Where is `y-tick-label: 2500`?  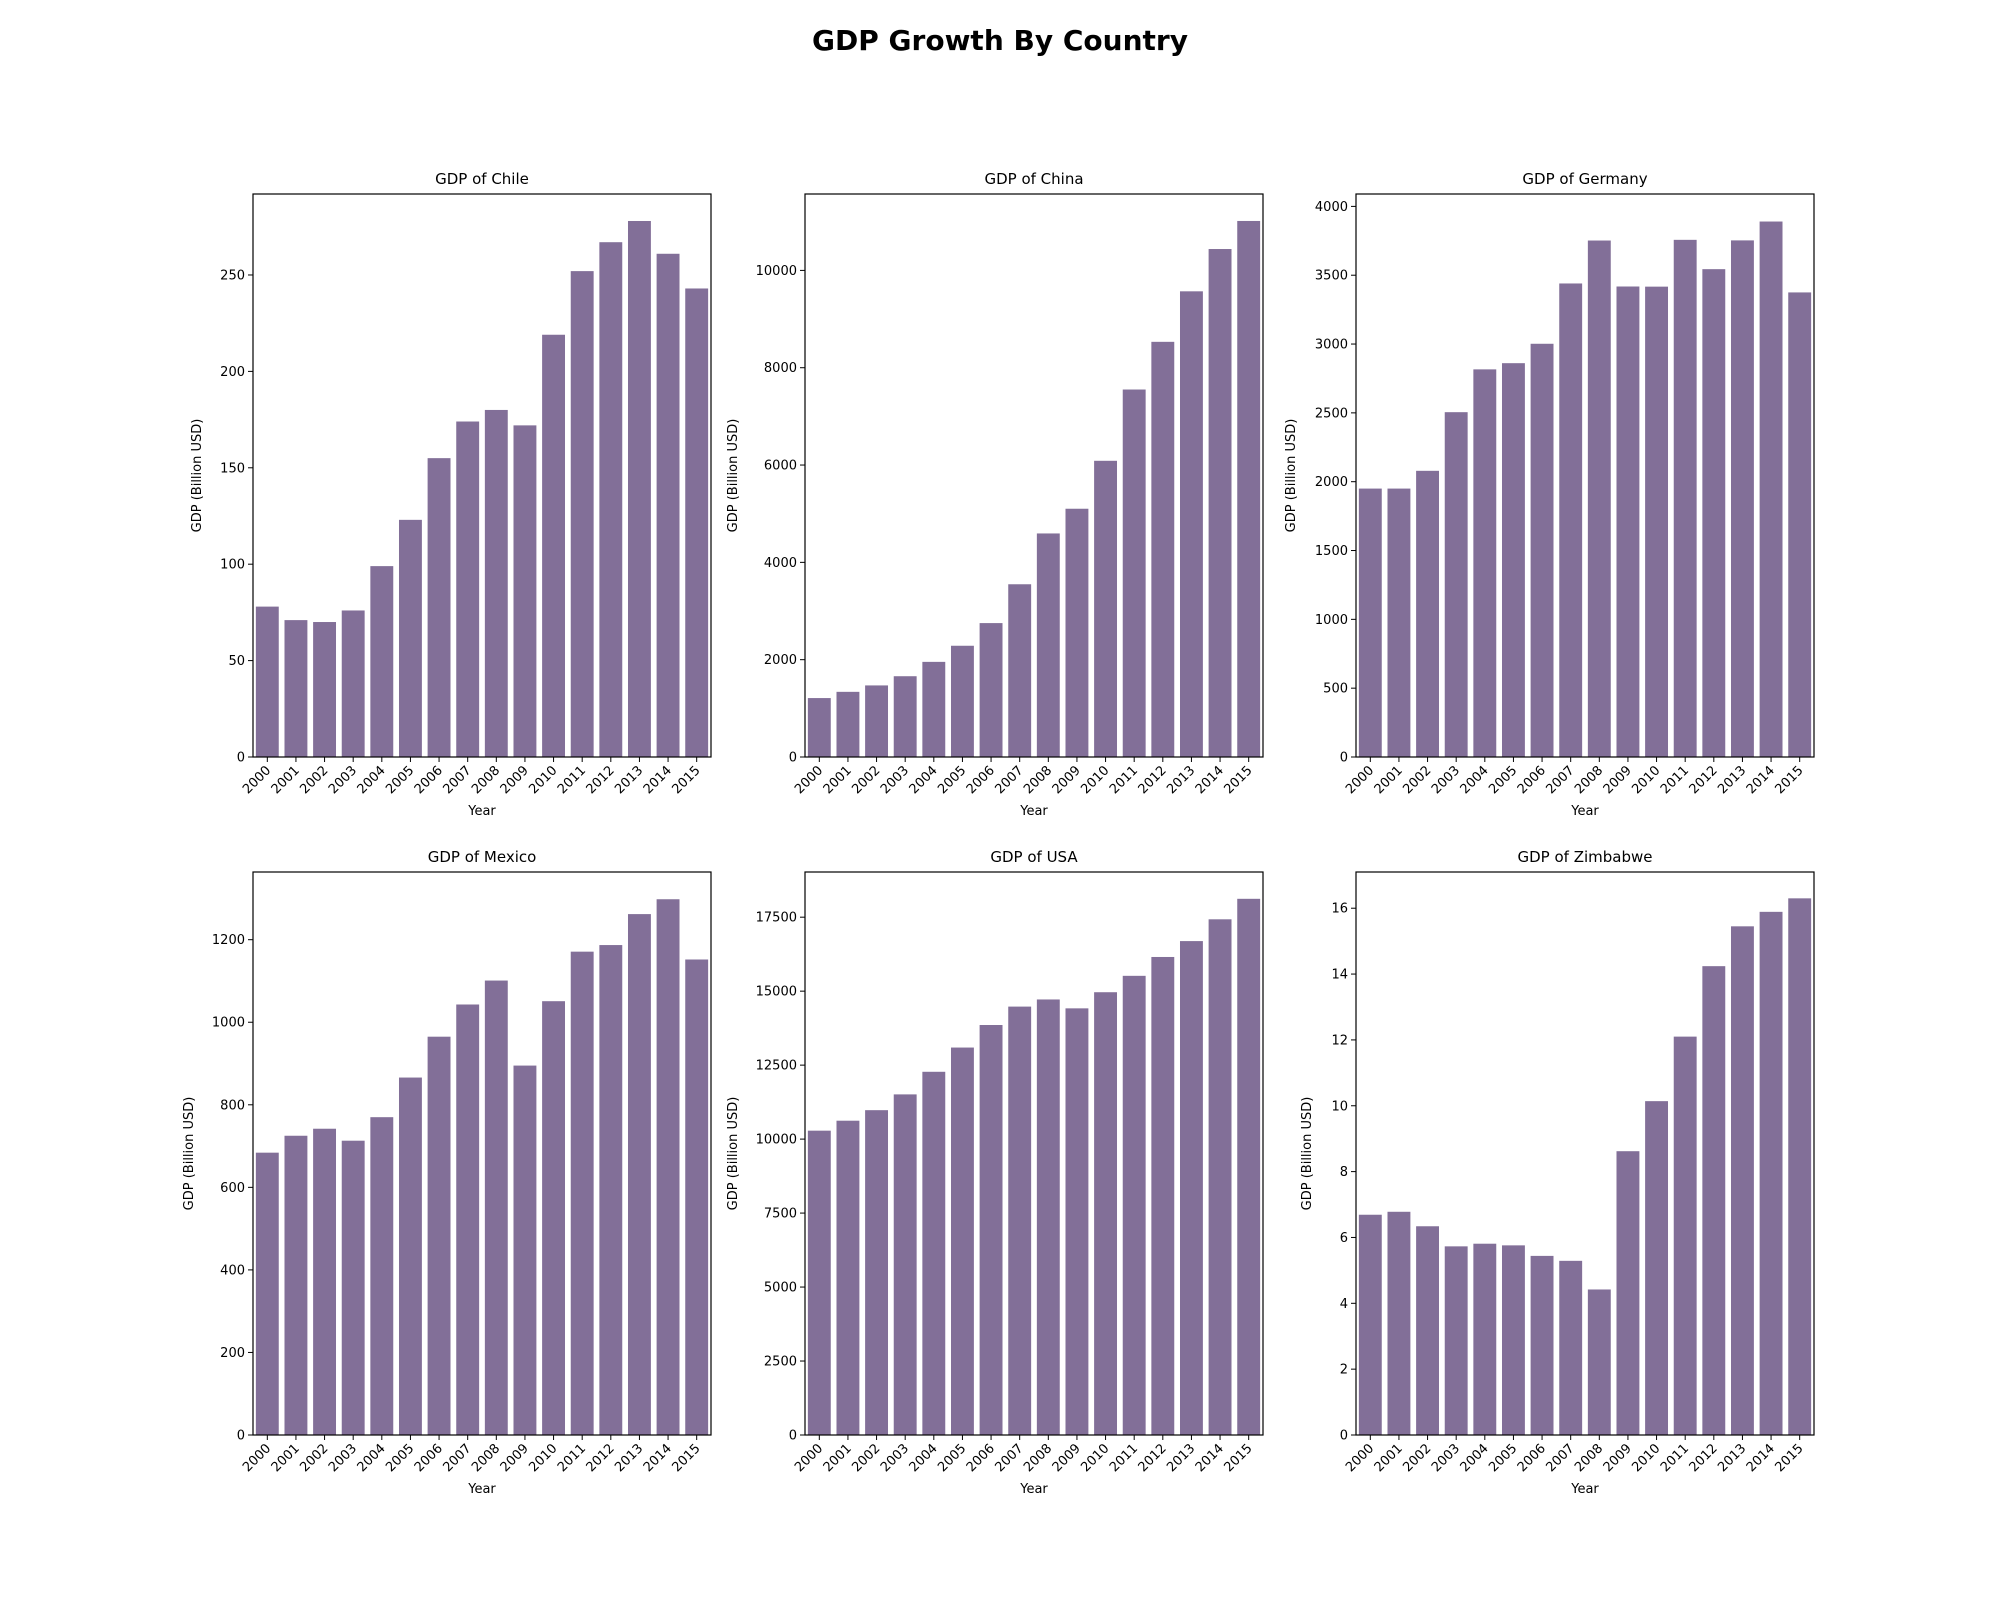
y-tick-label: 2500 is located at coordinates (780, 1362).